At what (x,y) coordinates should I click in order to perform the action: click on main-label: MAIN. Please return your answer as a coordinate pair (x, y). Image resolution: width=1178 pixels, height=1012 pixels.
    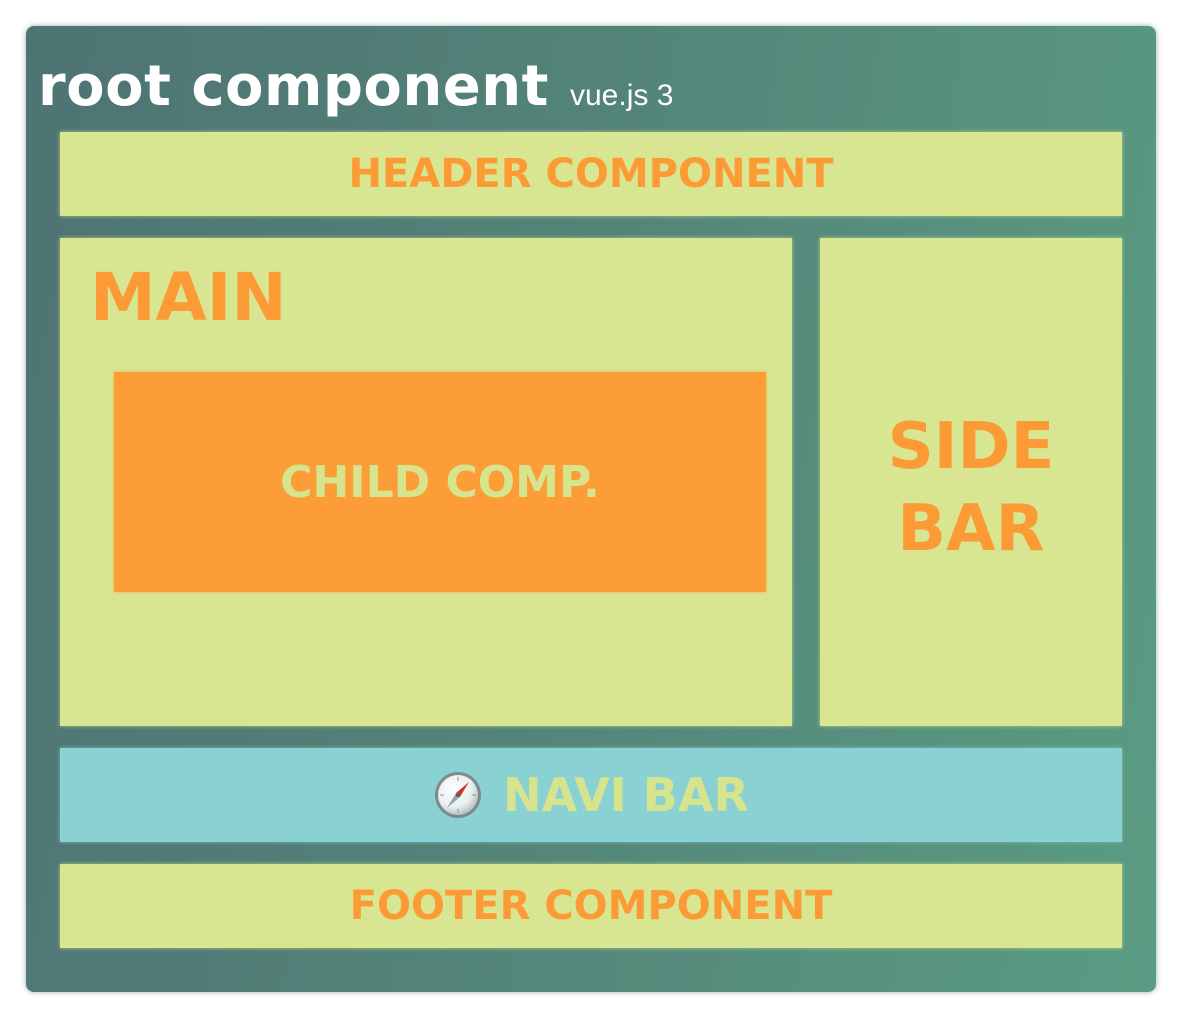
    Looking at the image, I should click on (188, 297).